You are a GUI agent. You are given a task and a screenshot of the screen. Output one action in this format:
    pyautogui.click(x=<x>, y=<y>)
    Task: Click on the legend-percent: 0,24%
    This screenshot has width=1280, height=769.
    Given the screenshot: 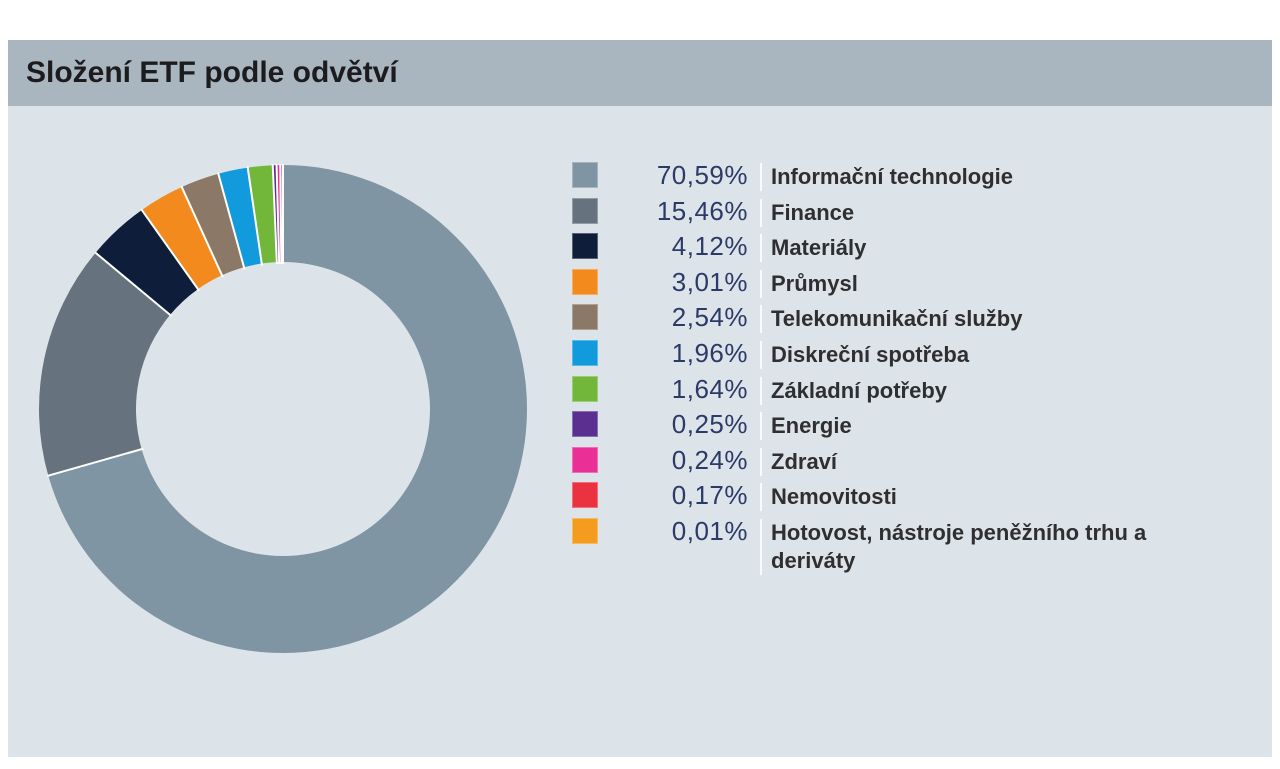 What is the action you would take?
    pyautogui.click(x=709, y=459)
    